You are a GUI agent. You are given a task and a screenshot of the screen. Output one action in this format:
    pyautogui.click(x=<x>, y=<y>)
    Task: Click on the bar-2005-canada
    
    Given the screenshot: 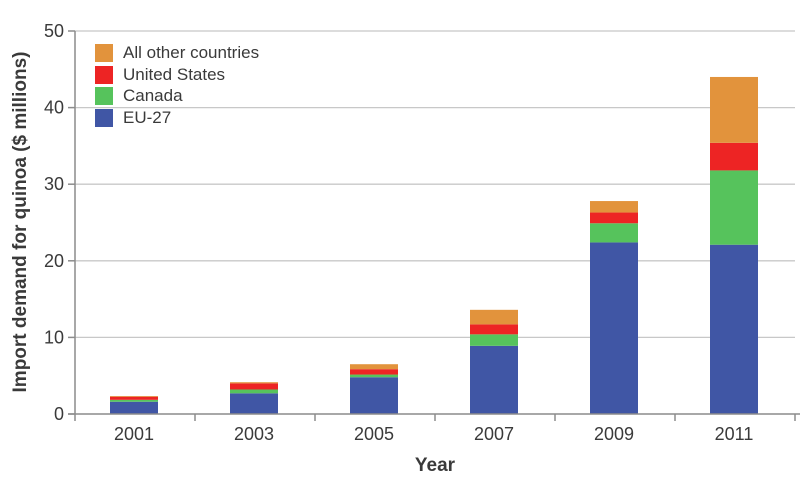 What is the action you would take?
    pyautogui.click(x=374, y=376)
    